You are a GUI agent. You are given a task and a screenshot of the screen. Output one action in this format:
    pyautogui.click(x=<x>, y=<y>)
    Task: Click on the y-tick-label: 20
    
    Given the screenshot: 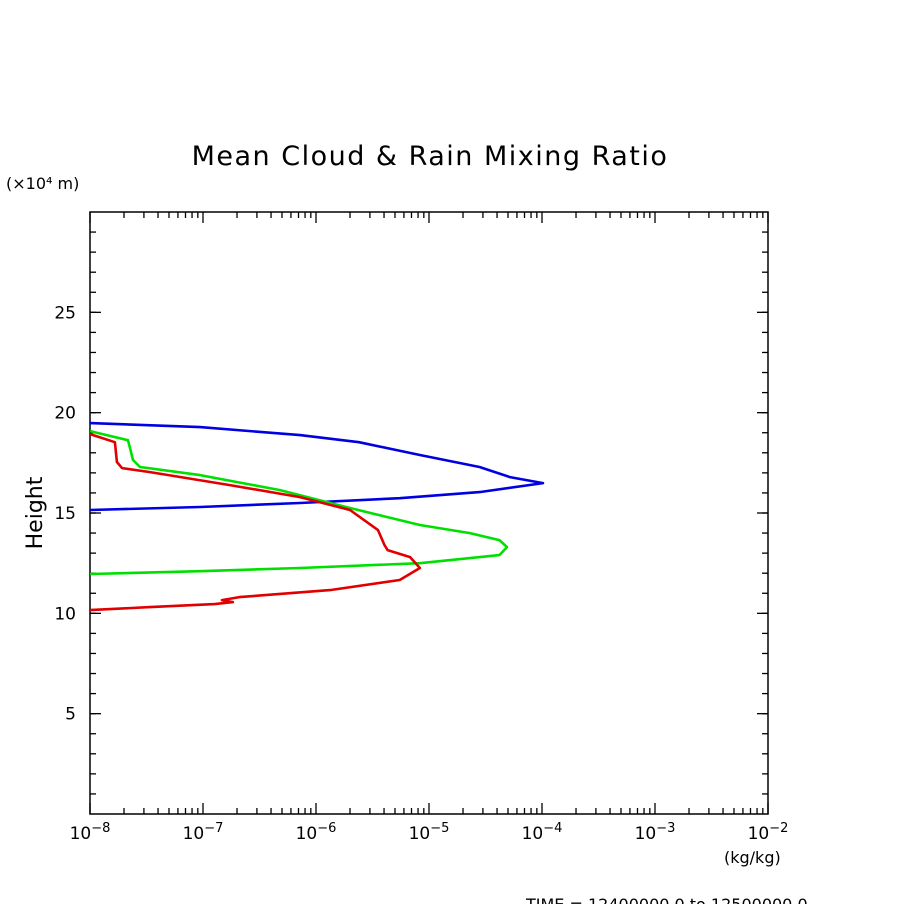 What is the action you would take?
    pyautogui.click(x=65, y=414)
    